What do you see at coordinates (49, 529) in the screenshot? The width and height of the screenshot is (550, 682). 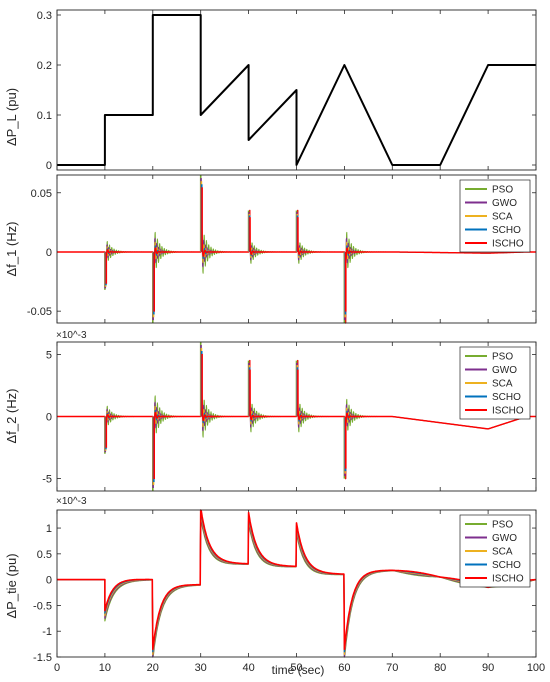 I see `y-tick-label: 1` at bounding box center [49, 529].